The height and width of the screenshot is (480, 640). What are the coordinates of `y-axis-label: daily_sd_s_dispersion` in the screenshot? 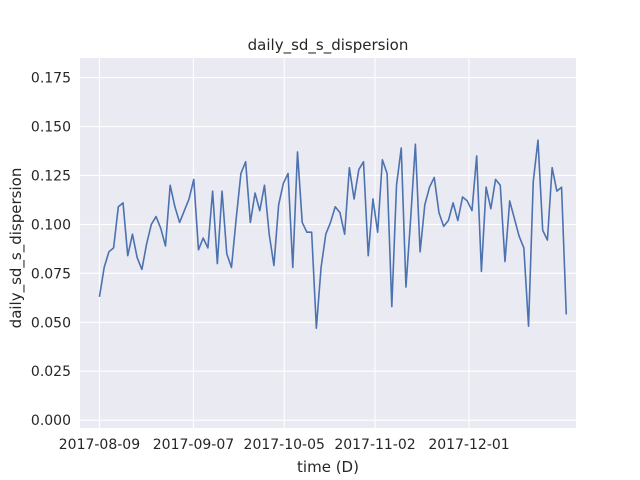 It's located at (16, 248).